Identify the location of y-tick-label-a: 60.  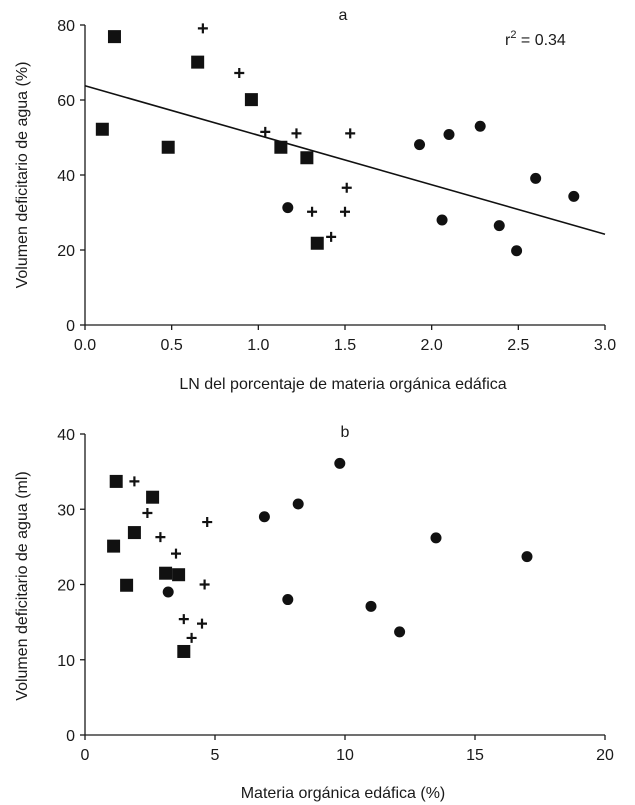
(66, 101).